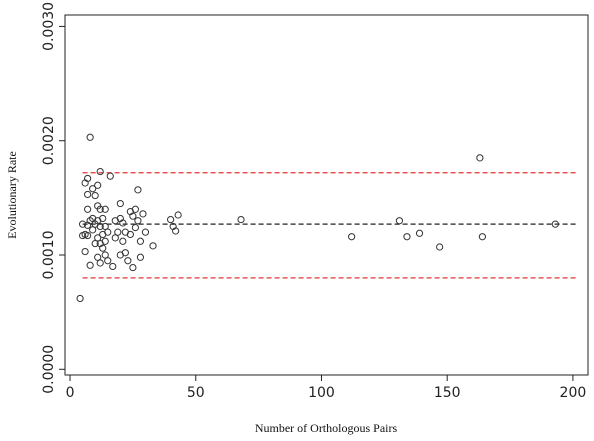  What do you see at coordinates (12, 195) in the screenshot?
I see `y-axis-title: Evolutionary Rate` at bounding box center [12, 195].